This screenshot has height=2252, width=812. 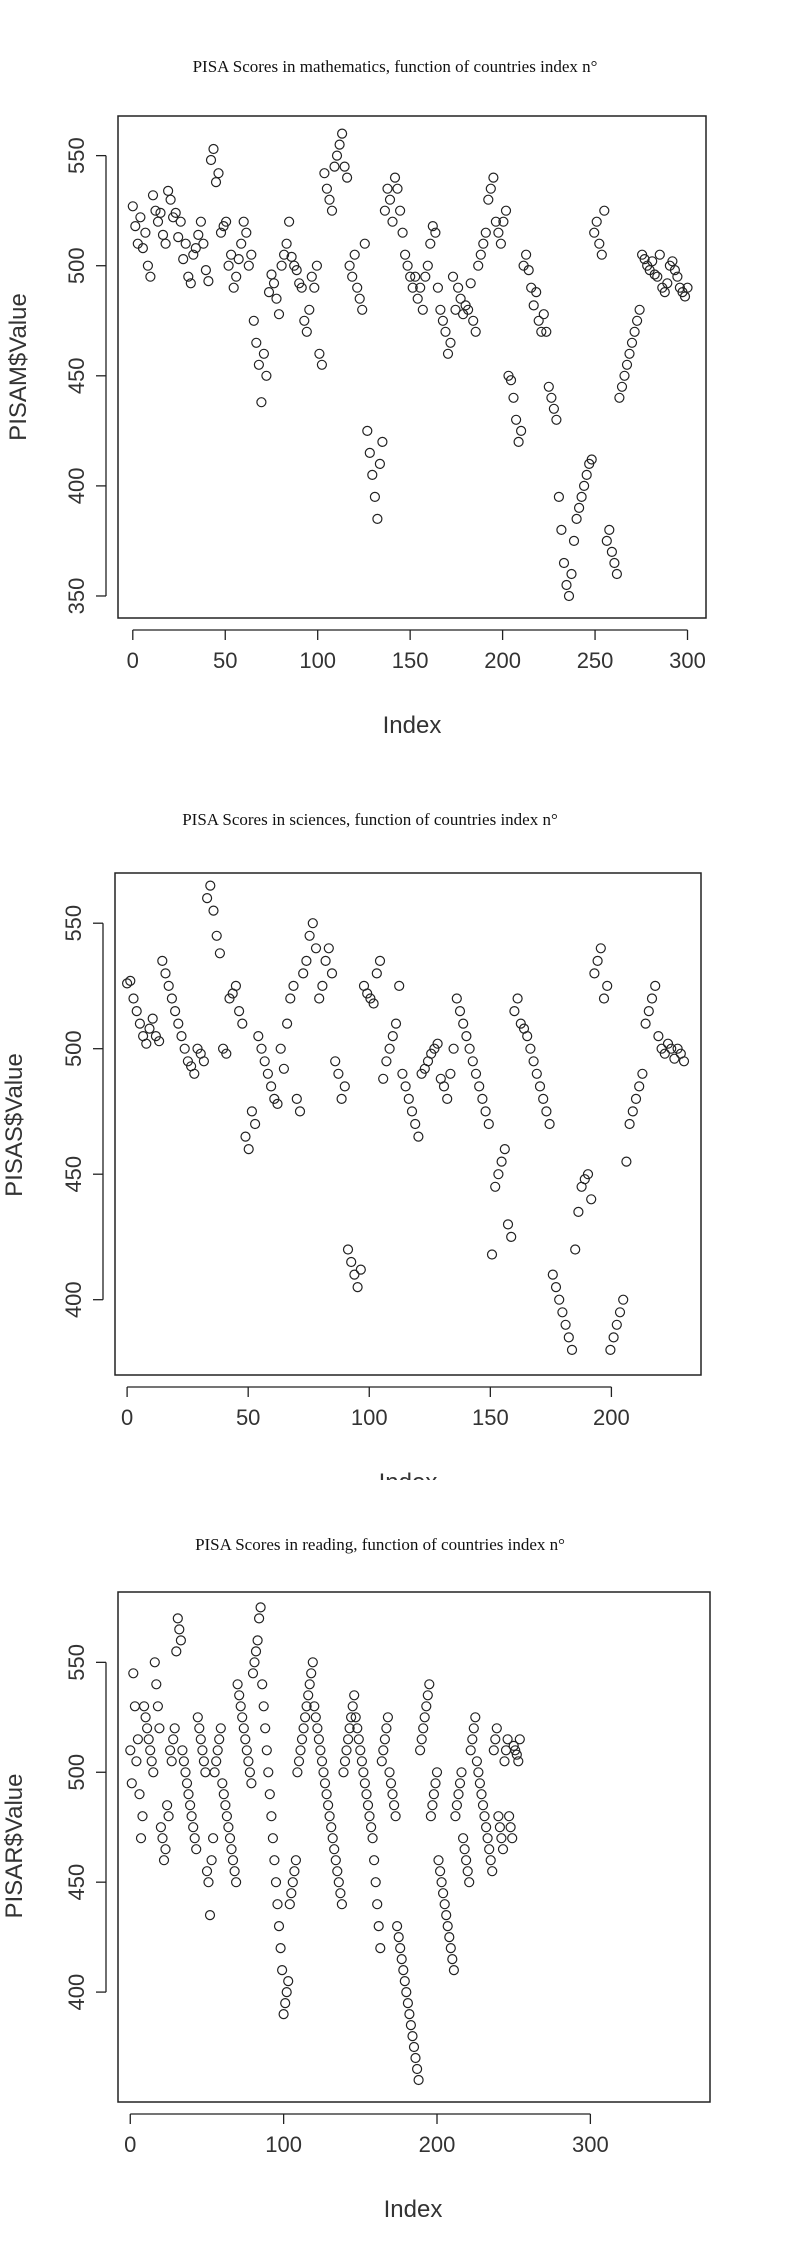 I want to click on x-axis-ticks: 0 50 100 150 200, so click(x=375, y=1408).